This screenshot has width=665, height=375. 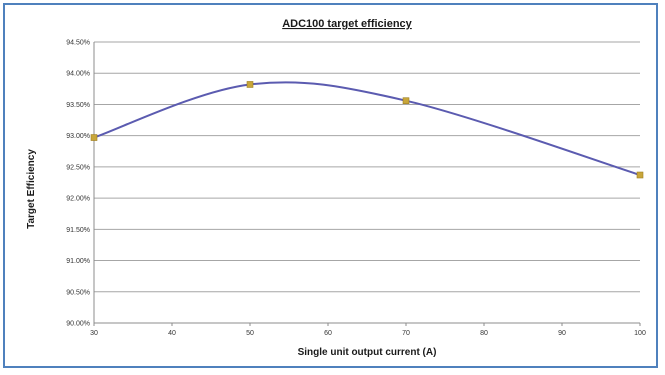 What do you see at coordinates (78, 136) in the screenshot?
I see `y-tick-label: 93.00%` at bounding box center [78, 136].